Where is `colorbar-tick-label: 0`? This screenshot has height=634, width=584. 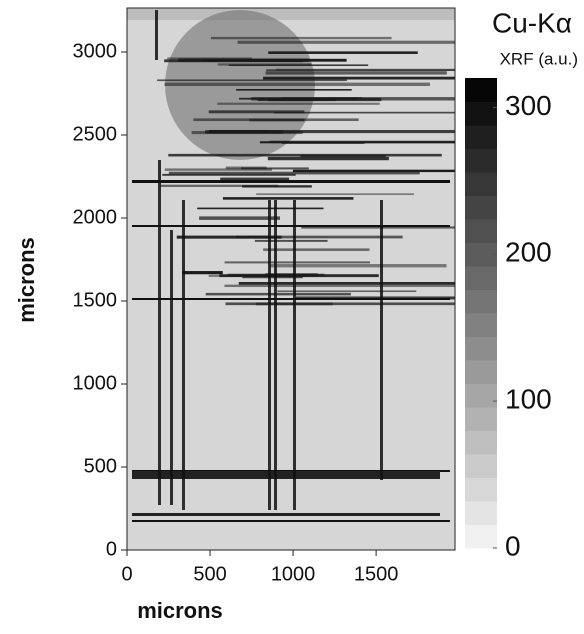
colorbar-tick-label: 0 is located at coordinates (513, 545).